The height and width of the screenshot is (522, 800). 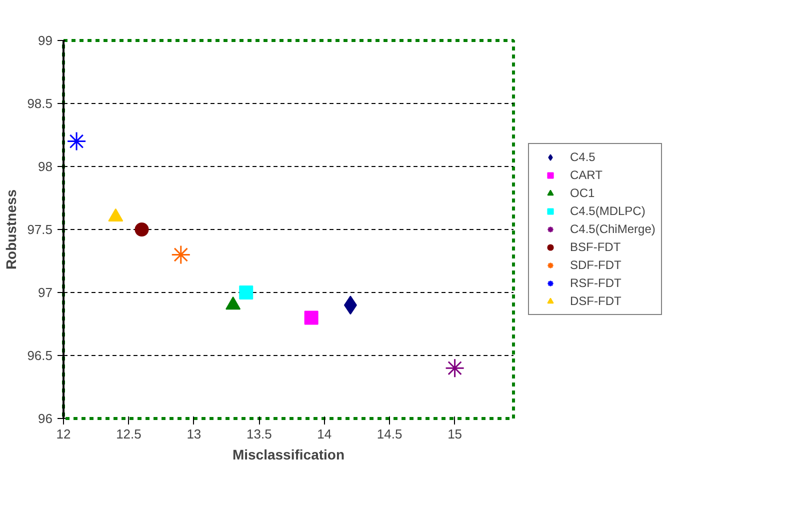 I want to click on x-tick-label: 12, so click(x=63, y=434).